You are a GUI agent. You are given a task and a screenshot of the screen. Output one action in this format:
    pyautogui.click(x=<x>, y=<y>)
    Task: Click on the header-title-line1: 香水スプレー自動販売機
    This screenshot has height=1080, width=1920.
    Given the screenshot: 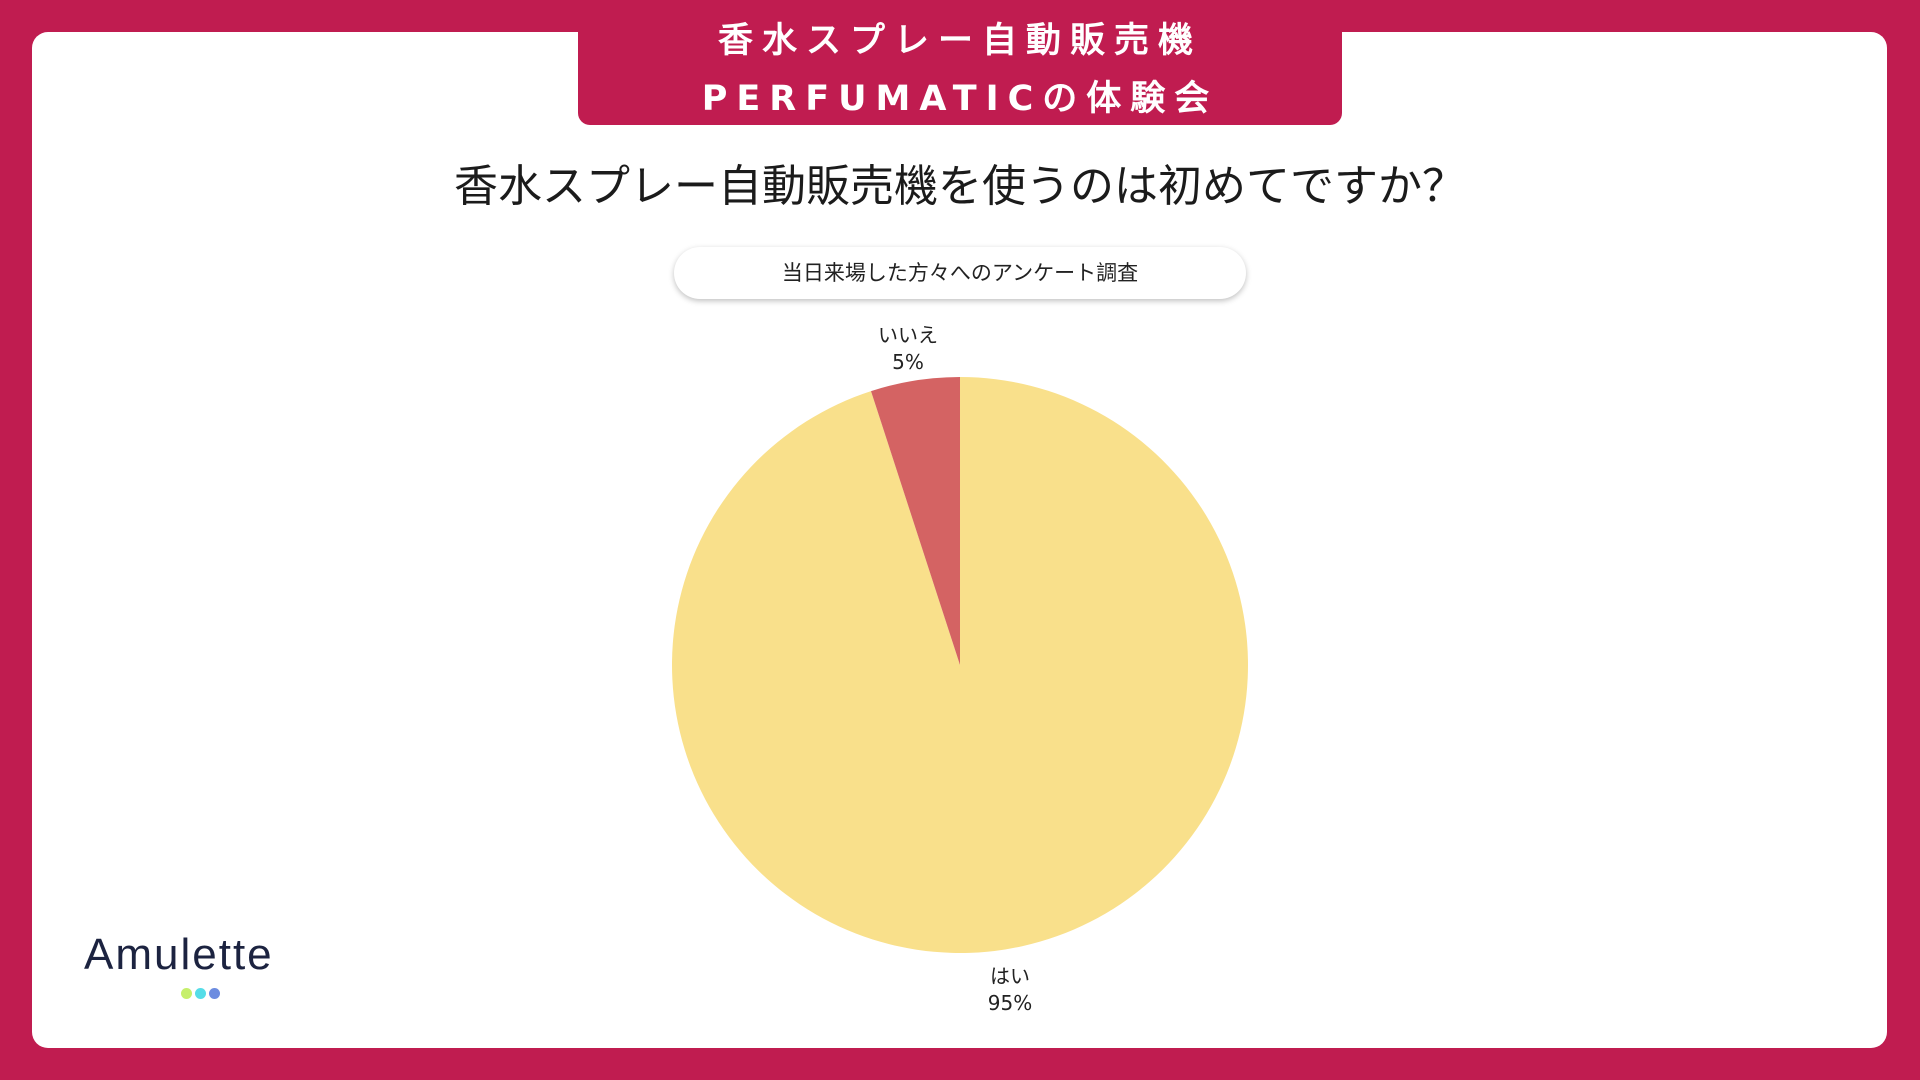 What is the action you would take?
    pyautogui.click(x=959, y=41)
    